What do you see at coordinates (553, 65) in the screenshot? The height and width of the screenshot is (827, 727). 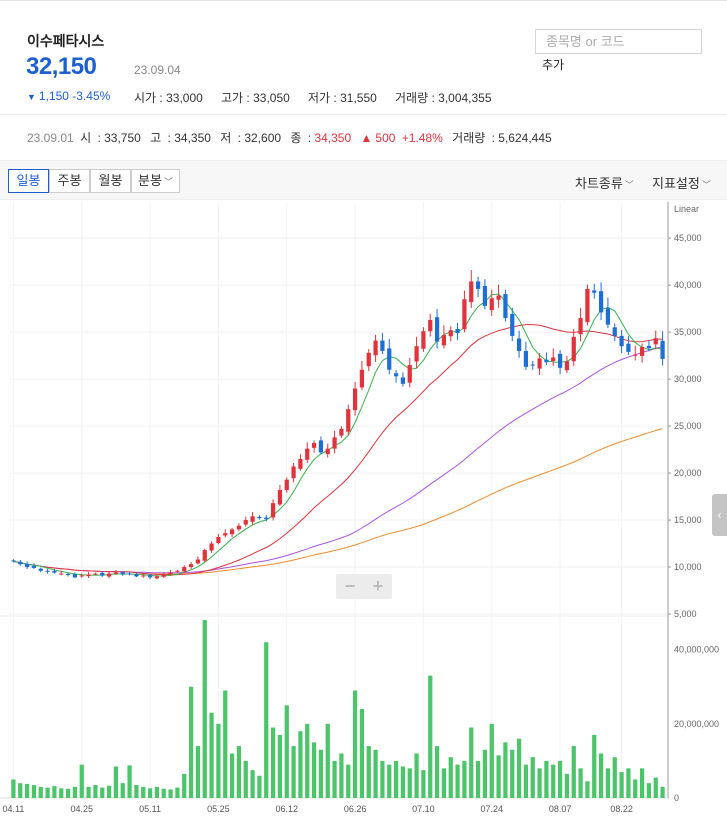 I see `add-button: 추가` at bounding box center [553, 65].